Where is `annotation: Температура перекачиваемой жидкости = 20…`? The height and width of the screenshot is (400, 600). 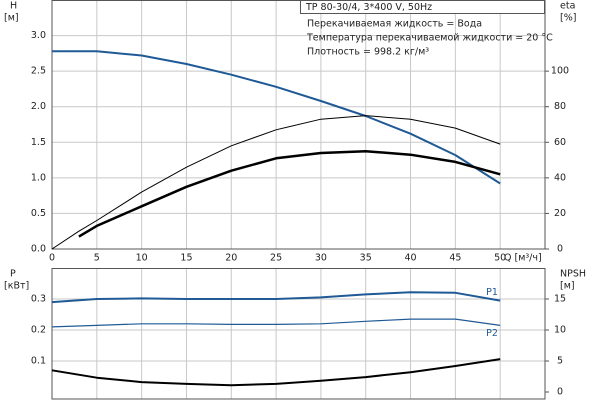 annotation: Температура перекачиваемой жидкости = 20… is located at coordinates (429, 38).